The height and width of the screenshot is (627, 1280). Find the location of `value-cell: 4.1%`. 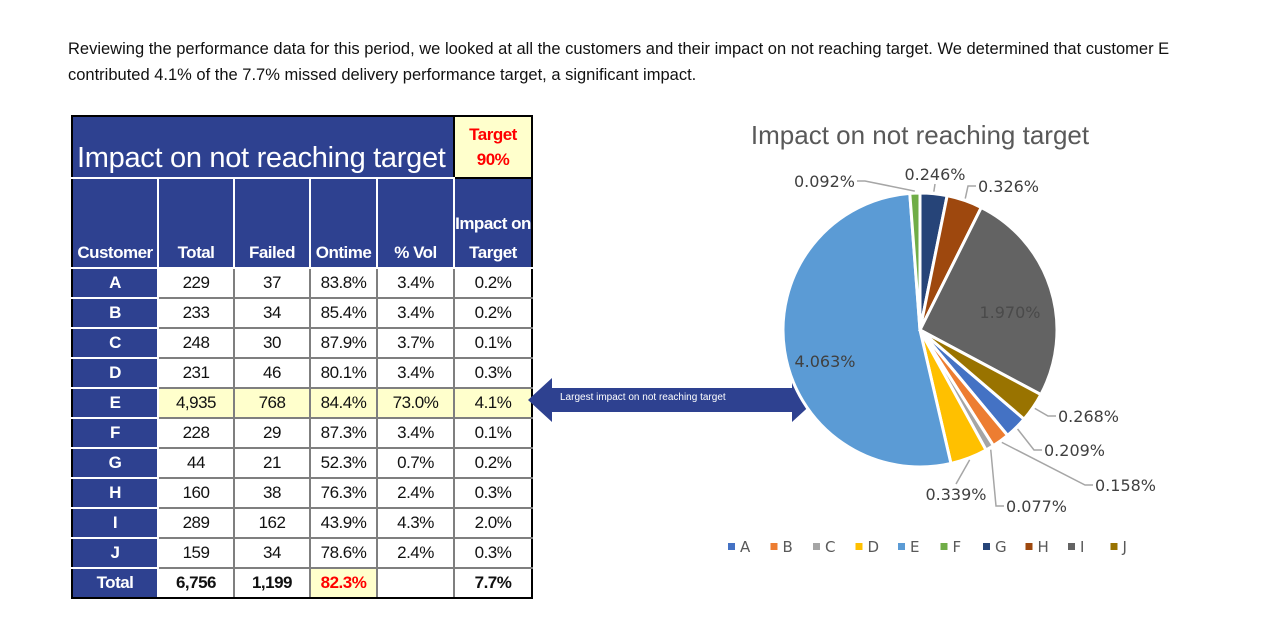

value-cell: 4.1% is located at coordinates (493, 403).